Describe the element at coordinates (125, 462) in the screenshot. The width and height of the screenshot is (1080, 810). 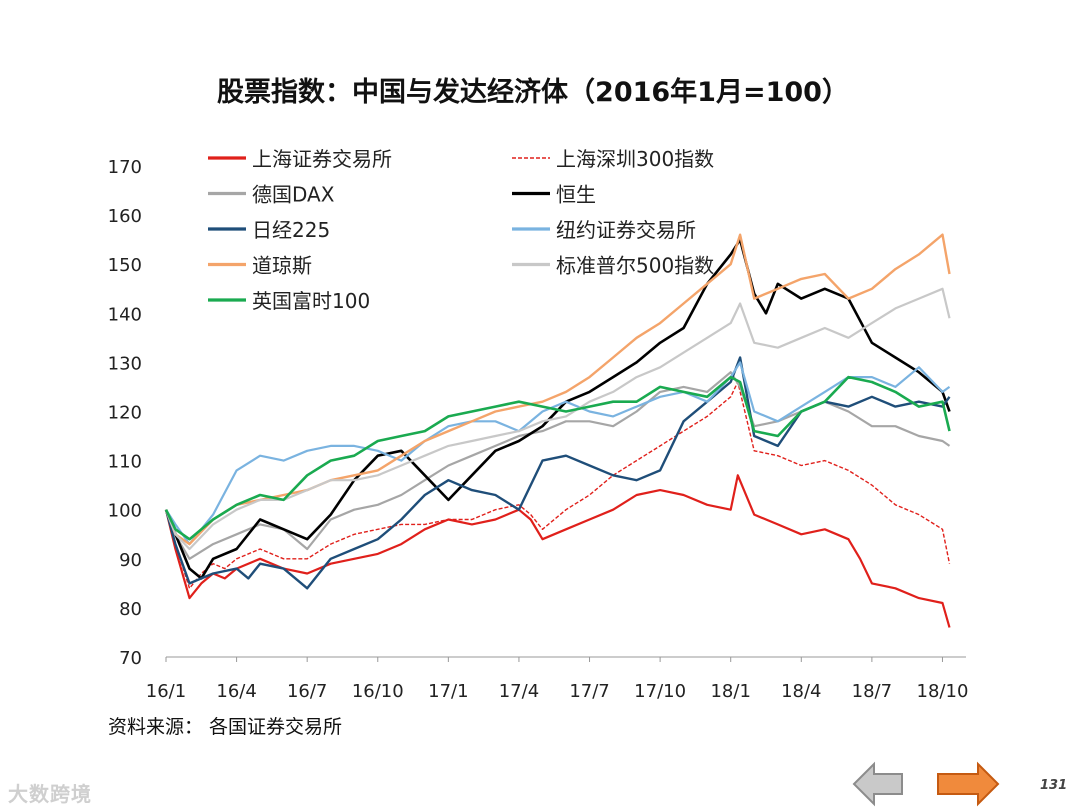
I see `y-tick-label: 110` at that location.